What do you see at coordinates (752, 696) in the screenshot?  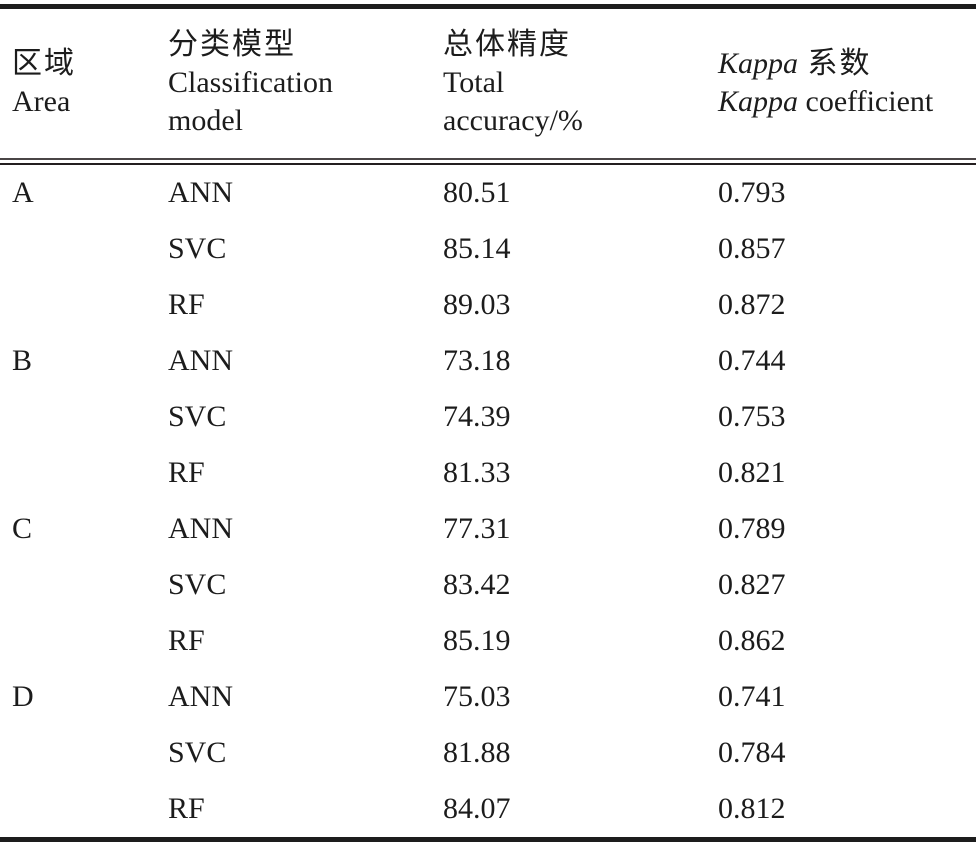 I see `kappa-cell: 0.741` at bounding box center [752, 696].